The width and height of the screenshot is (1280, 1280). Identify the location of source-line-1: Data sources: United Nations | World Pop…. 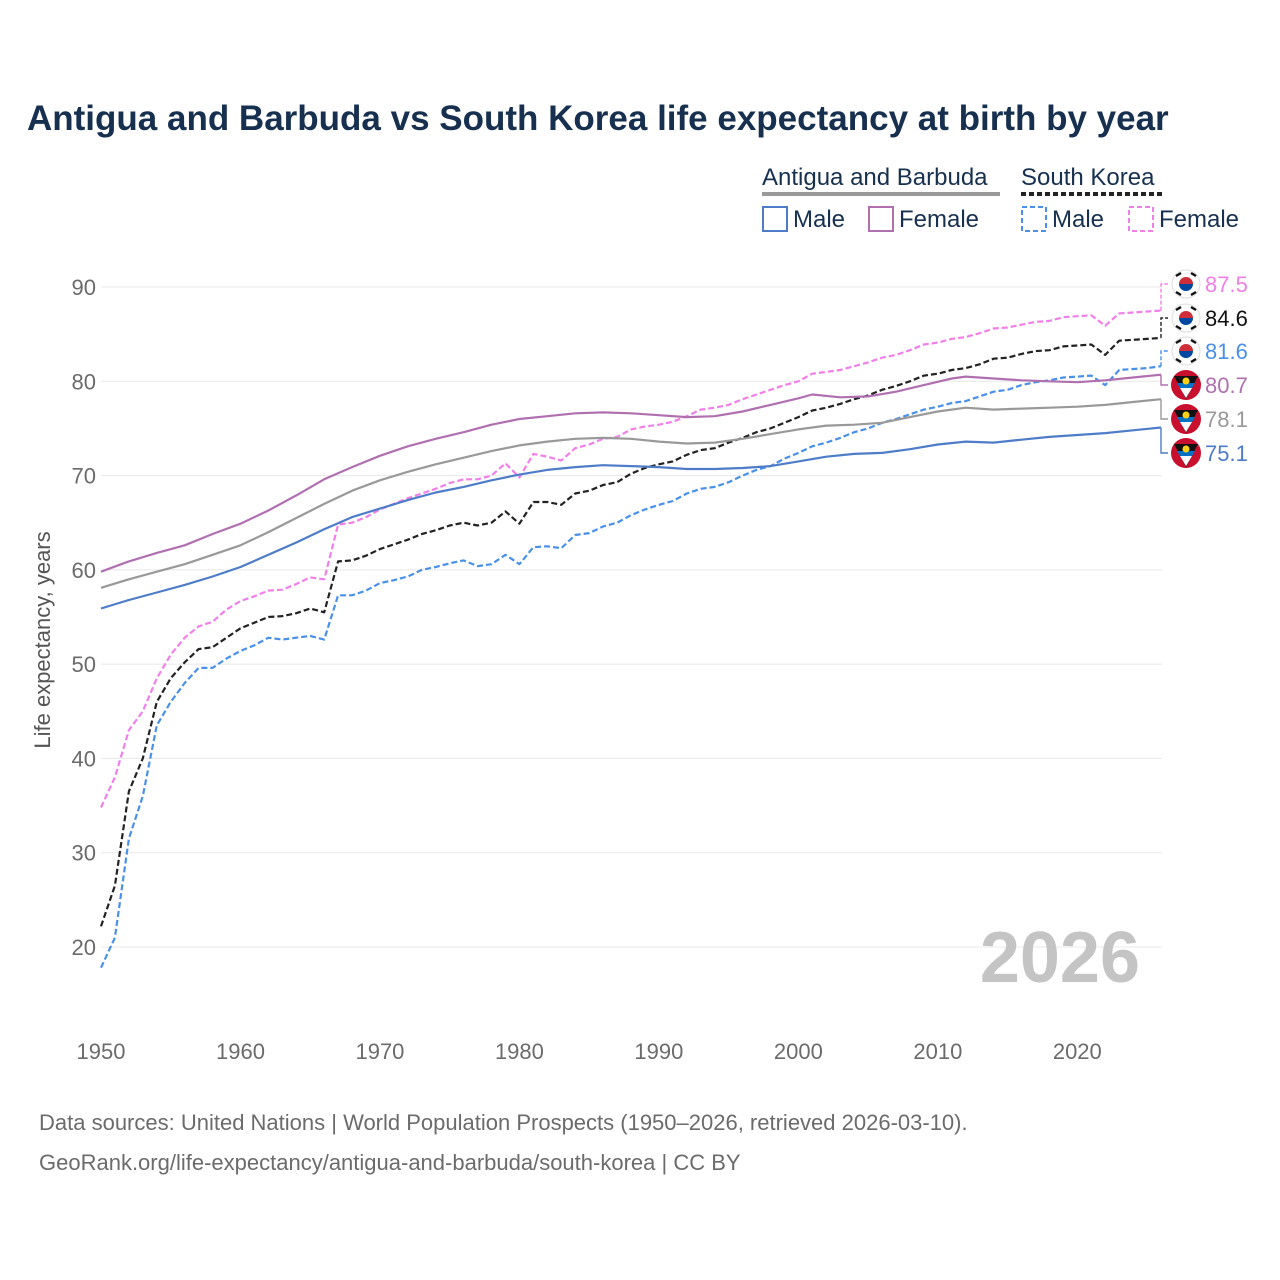
(503, 1122).